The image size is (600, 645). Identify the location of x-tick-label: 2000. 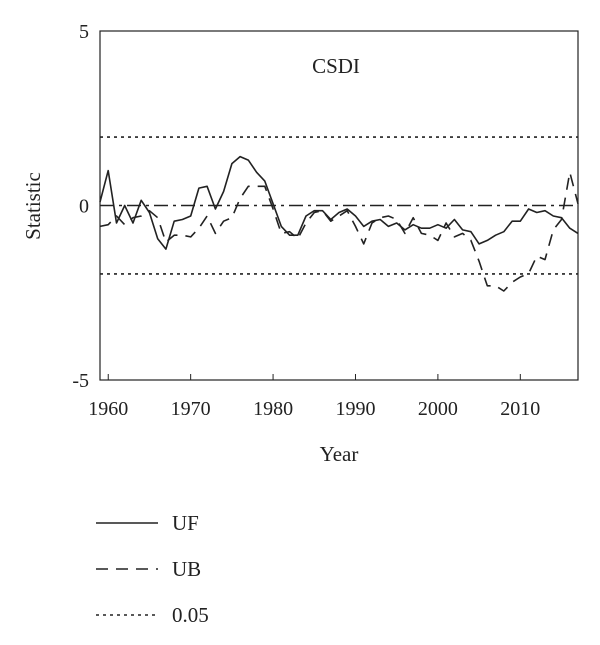
(438, 409).